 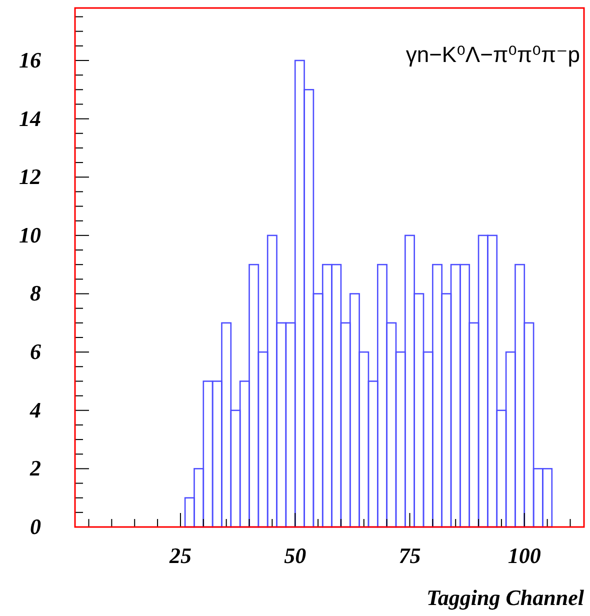 I want to click on y-tick-label: 16, so click(x=30, y=59).